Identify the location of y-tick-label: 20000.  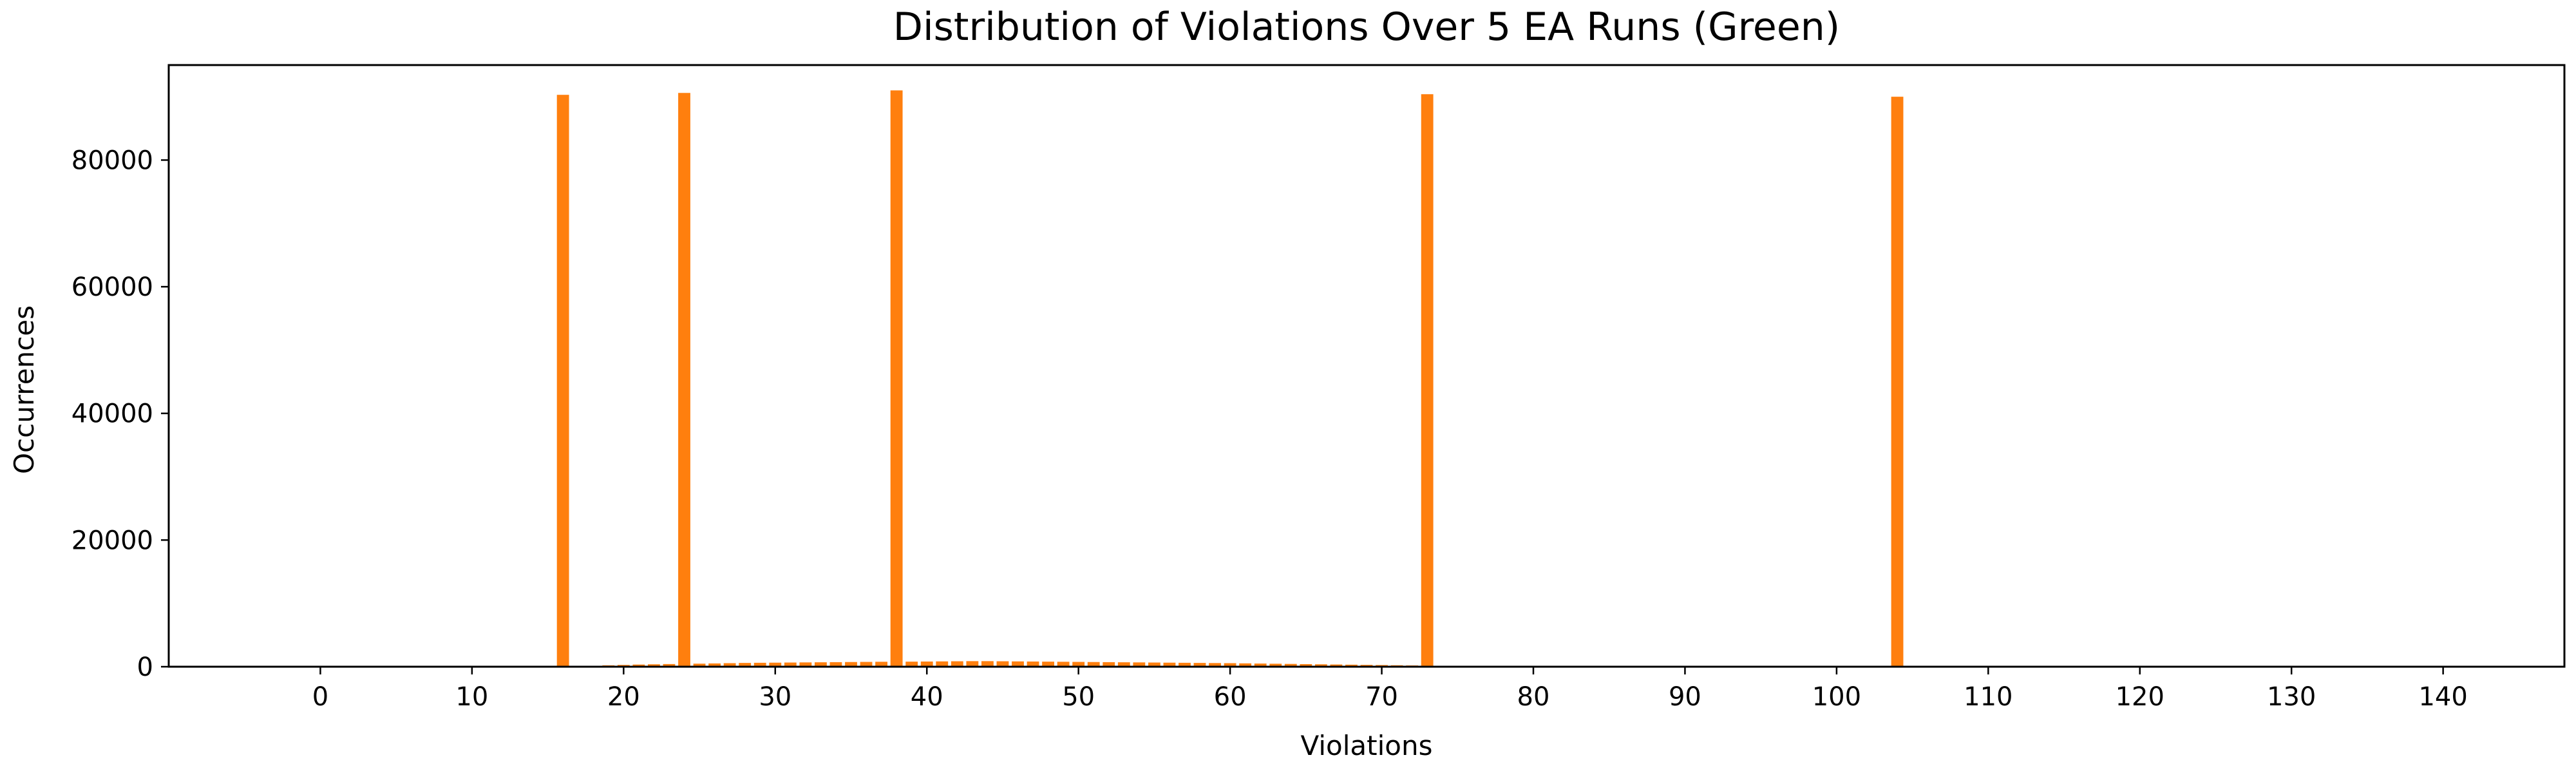
(112, 540).